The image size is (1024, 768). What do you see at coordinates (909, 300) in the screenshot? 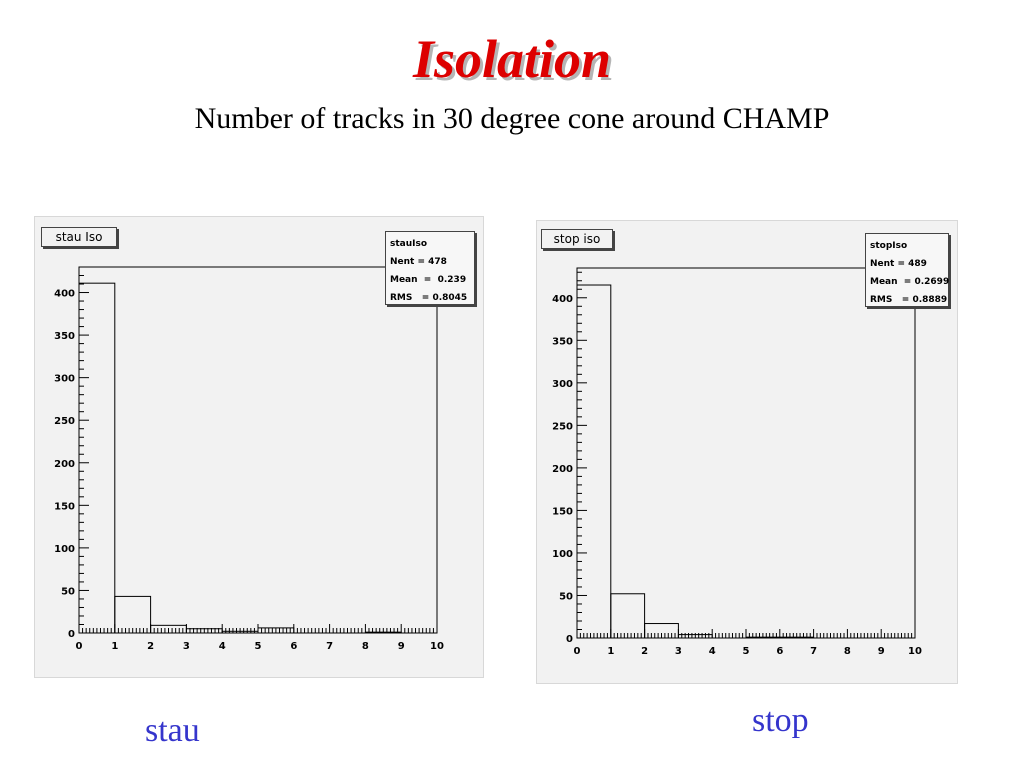
I see `stop-stats-rms: RMS = 0.8889` at bounding box center [909, 300].